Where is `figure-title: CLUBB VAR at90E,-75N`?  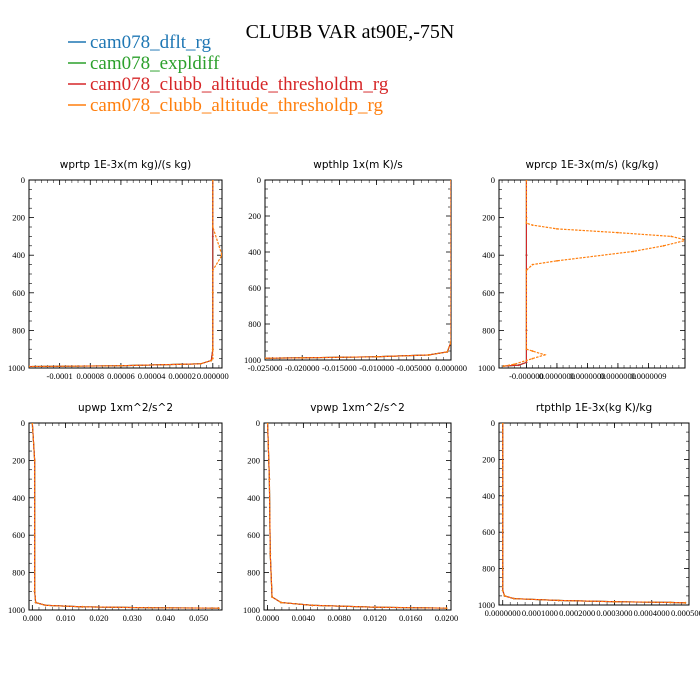 figure-title: CLUBB VAR at90E,-75N is located at coordinates (350, 32).